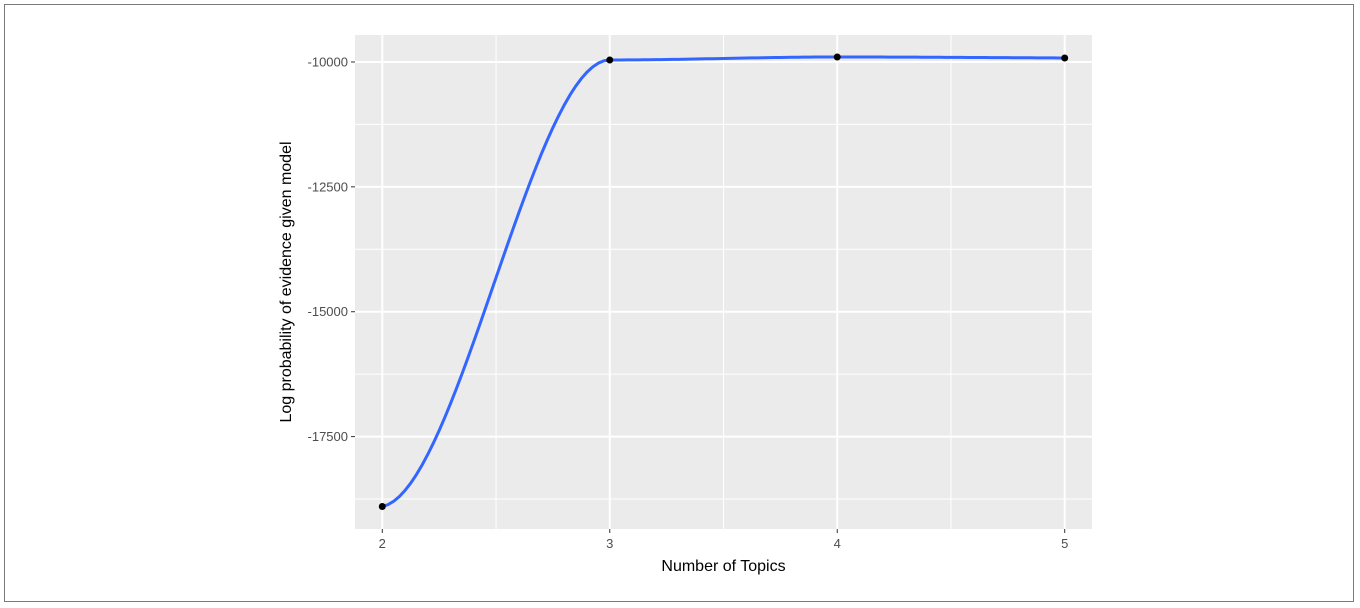 The width and height of the screenshot is (1360, 608). Describe the element at coordinates (723, 566) in the screenshot. I see `x-axis-title: Number of Topics` at that location.